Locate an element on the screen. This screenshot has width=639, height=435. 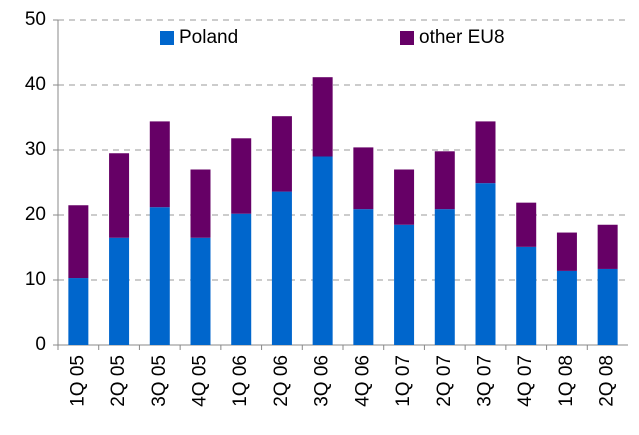
y-tick-label: 10 is located at coordinates (35, 279).